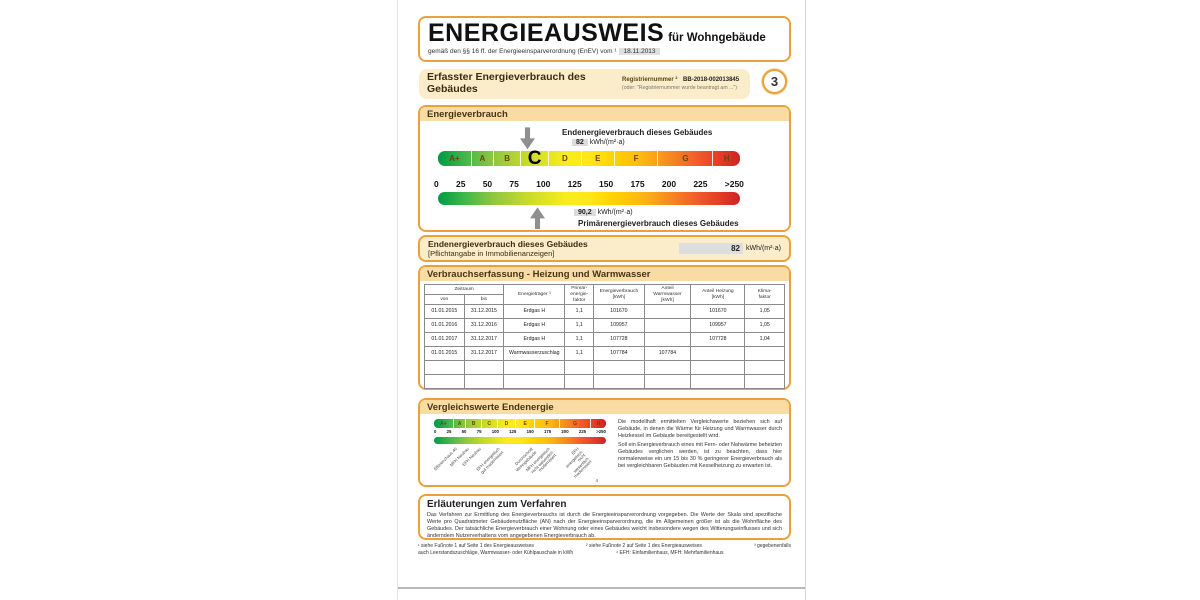 The image size is (1200, 600). What do you see at coordinates (534, 354) in the screenshot?
I see `table-cell: Warmwasserzuschlag` at bounding box center [534, 354].